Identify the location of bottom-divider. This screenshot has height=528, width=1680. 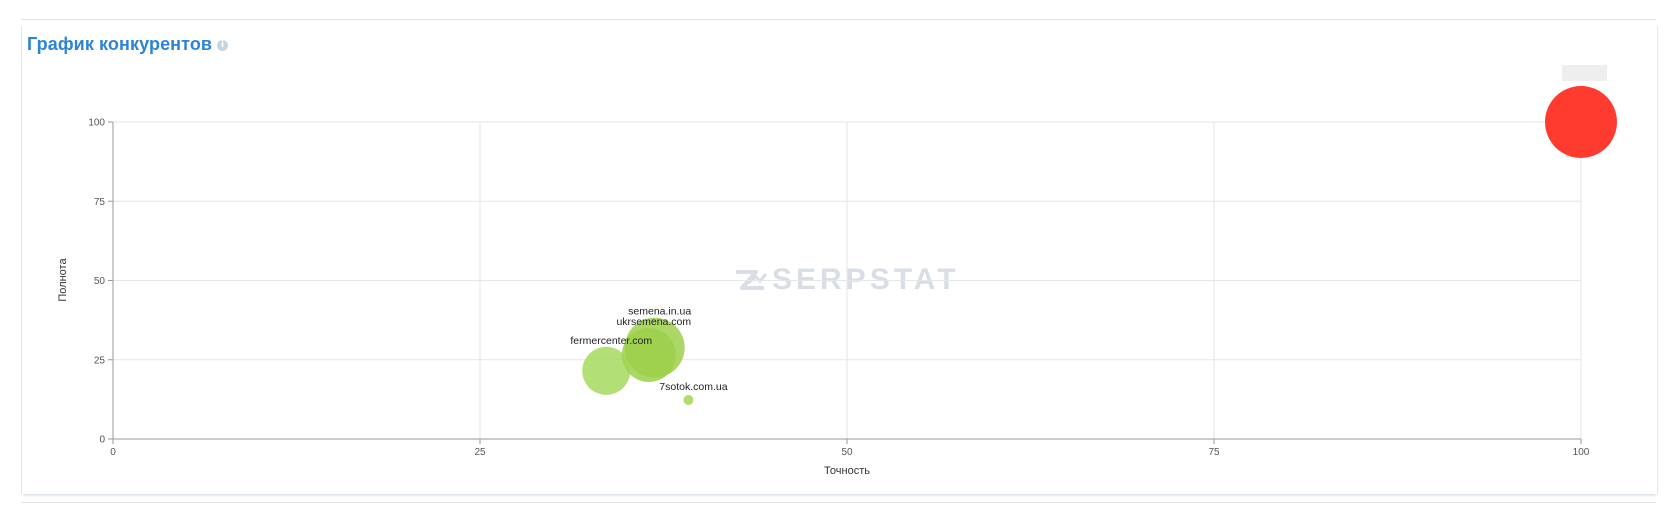
(838, 502).